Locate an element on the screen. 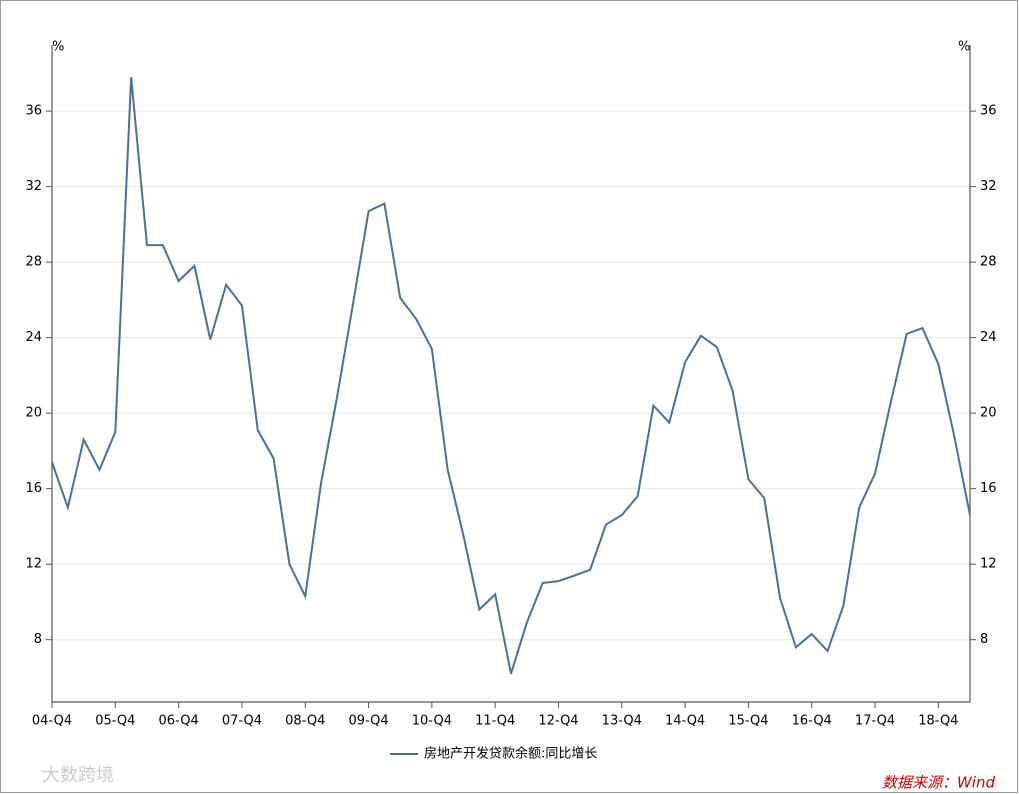 The width and height of the screenshot is (1019, 794). y-tick-label: 8 is located at coordinates (38, 639).